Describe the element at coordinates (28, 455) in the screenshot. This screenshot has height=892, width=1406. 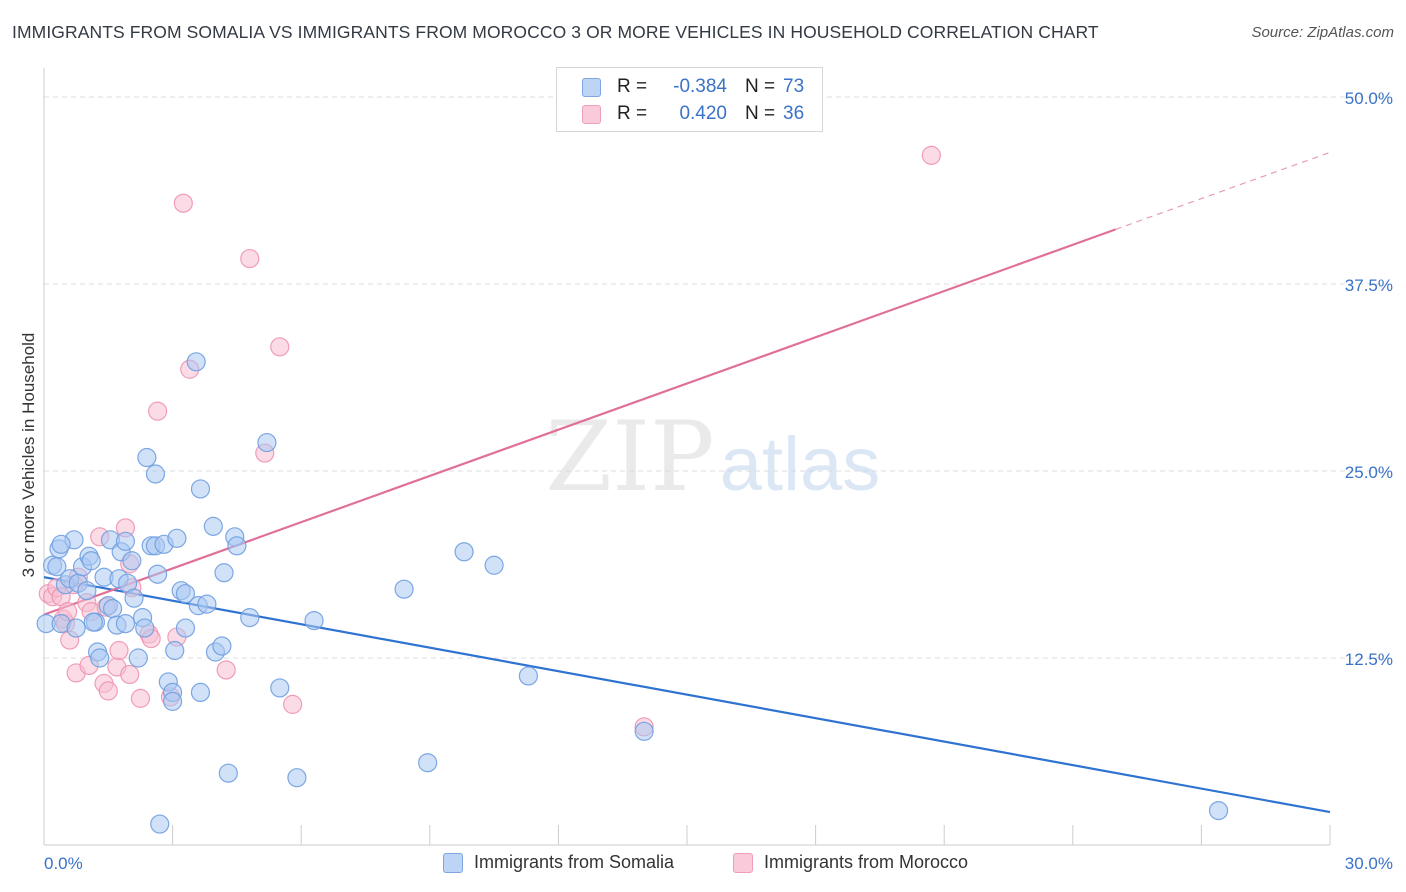
I see `y-axis-title: 3 or more Vehicles in Household` at that location.